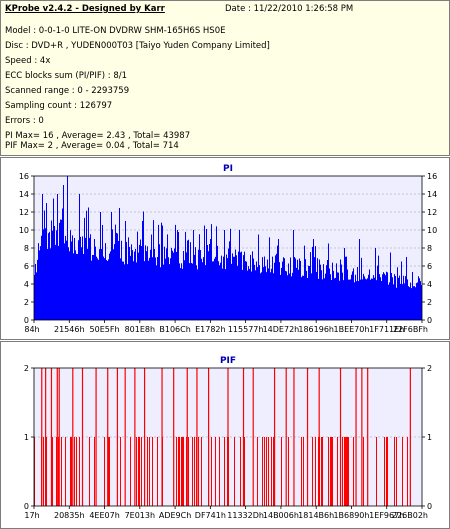 This screenshot has width=450, height=529. Describe the element at coordinates (66, 76) in the screenshot. I see `info-ecc-blocks: ECC blocks sum (PI/PIF) : 8/1` at that location.